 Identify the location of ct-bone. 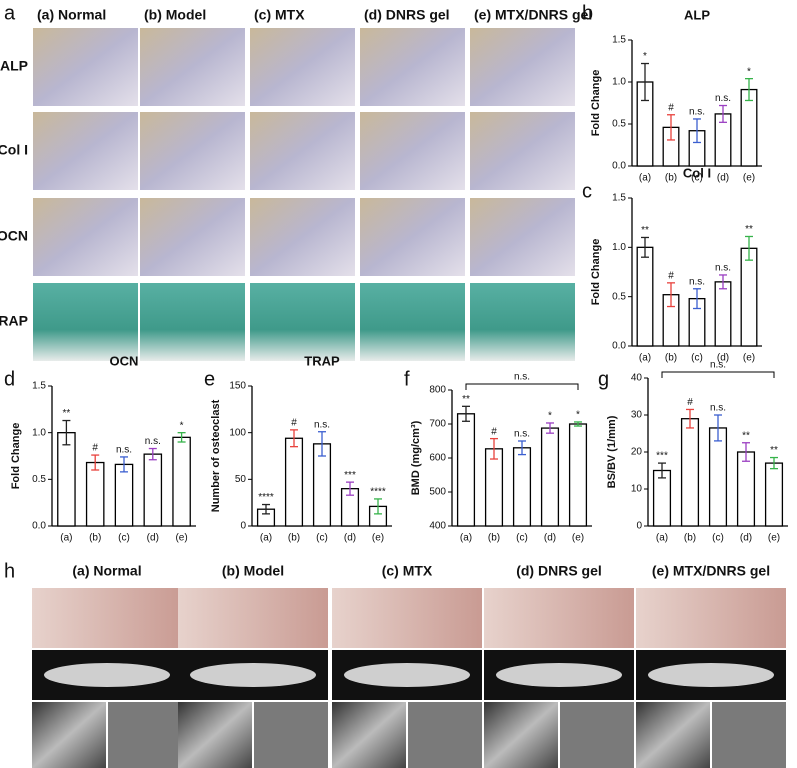
(559, 675).